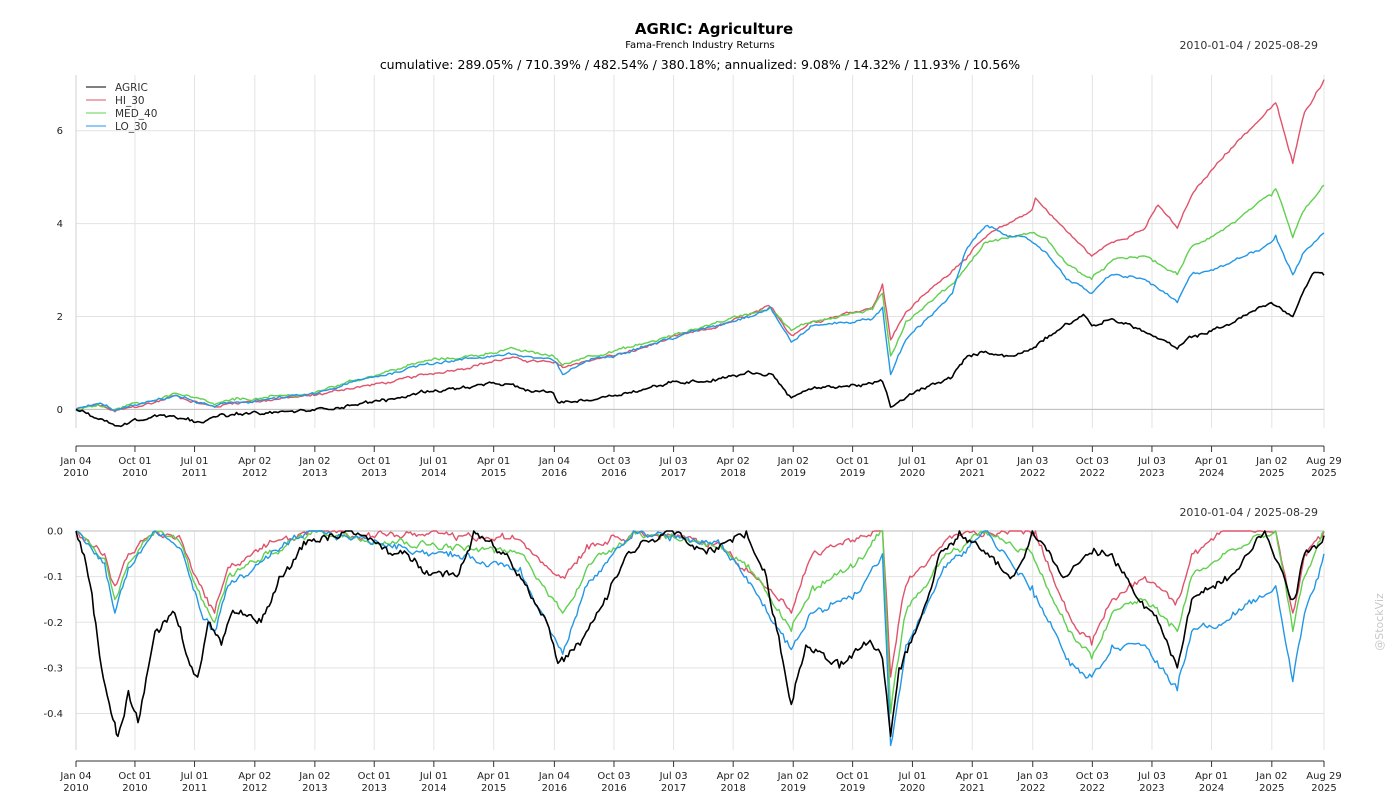 This screenshot has height=800, width=1400. What do you see at coordinates (374, 782) in the screenshot?
I see `drawdown-x-tick-label-5: Oct 01 2013` at bounding box center [374, 782].